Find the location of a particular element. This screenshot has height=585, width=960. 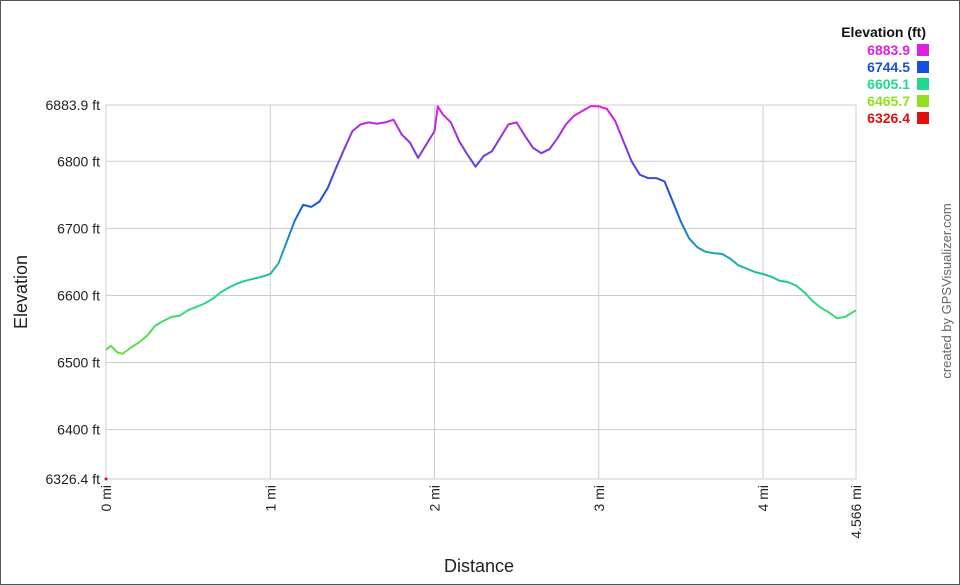

y-tick-label: 6883.9 ft is located at coordinates (73, 105).